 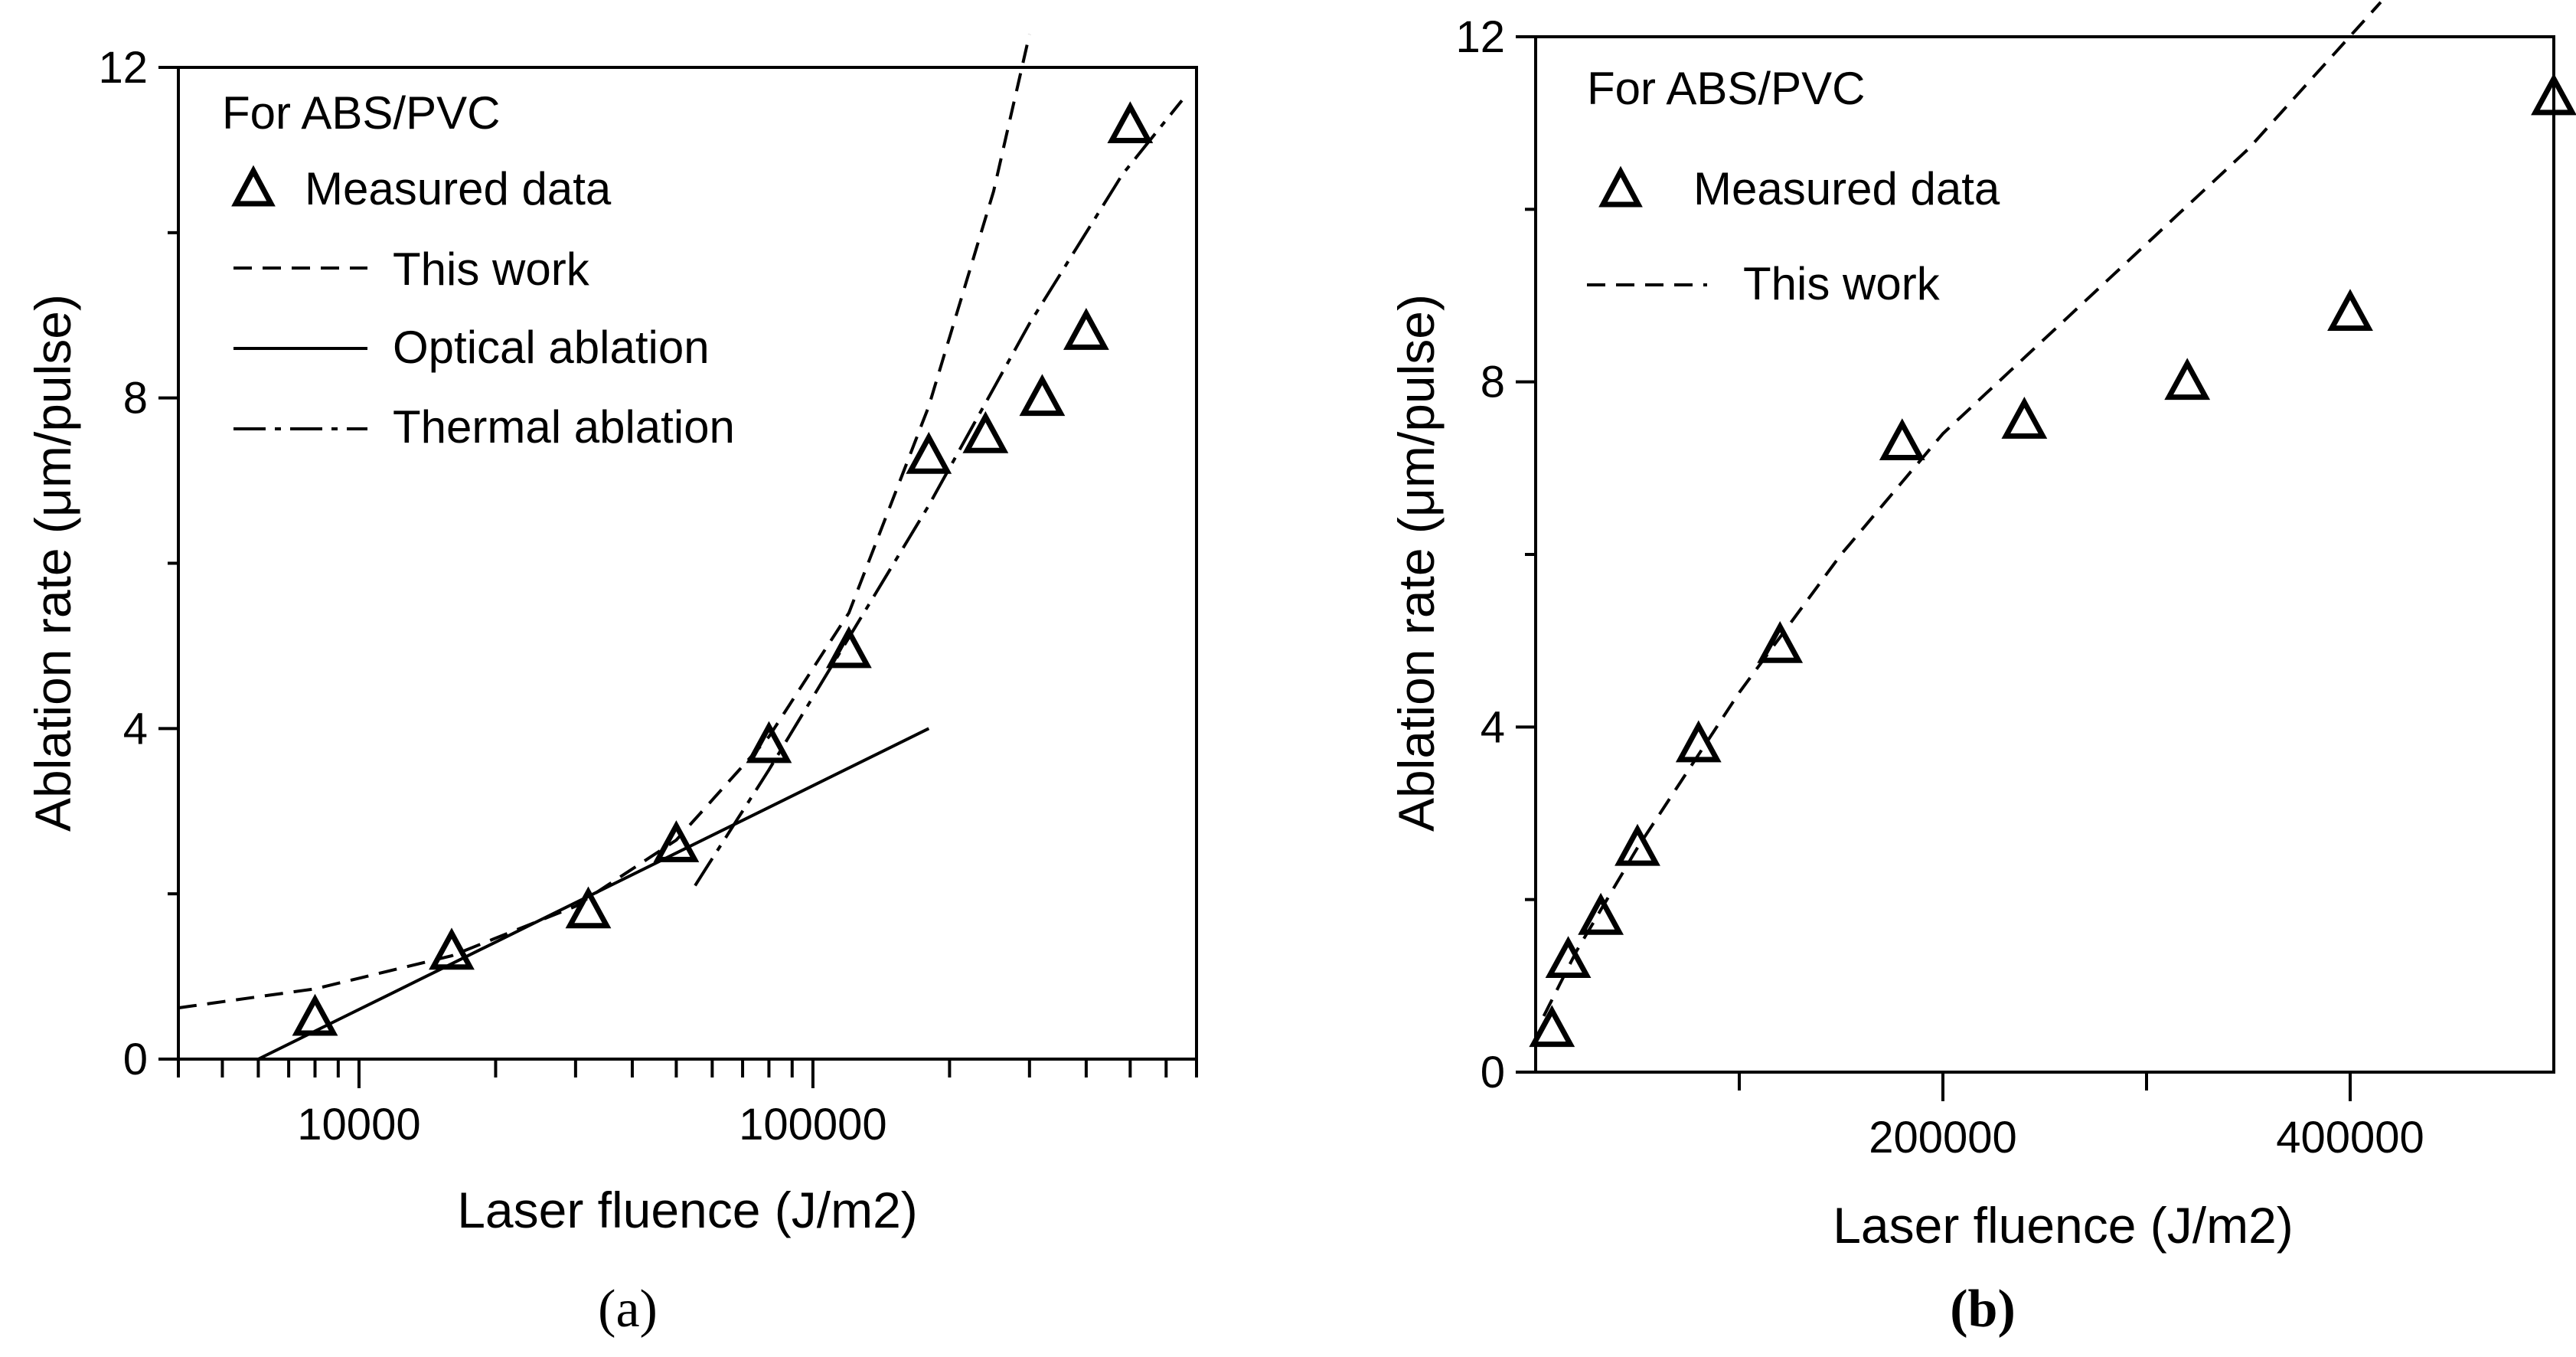 What do you see at coordinates (1846, 188) in the screenshot?
I see `chart-b-legend-measured: Measured data` at bounding box center [1846, 188].